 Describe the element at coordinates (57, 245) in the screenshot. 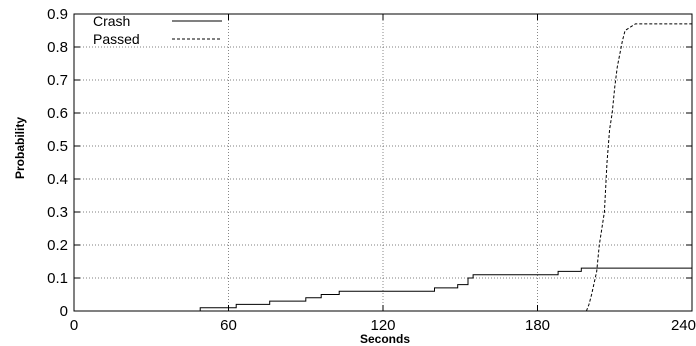

I see `y-tick-label: 0.2` at that location.